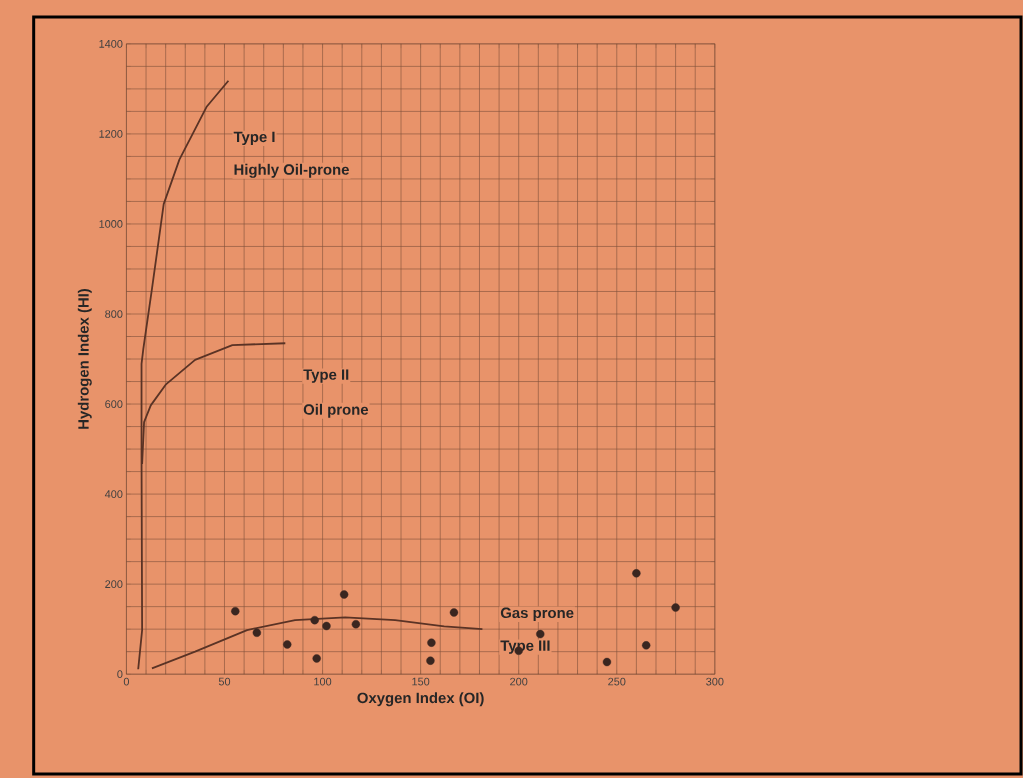 This screenshot has width=1023, height=778. I want to click on x-tick-label: 50, so click(224, 681).